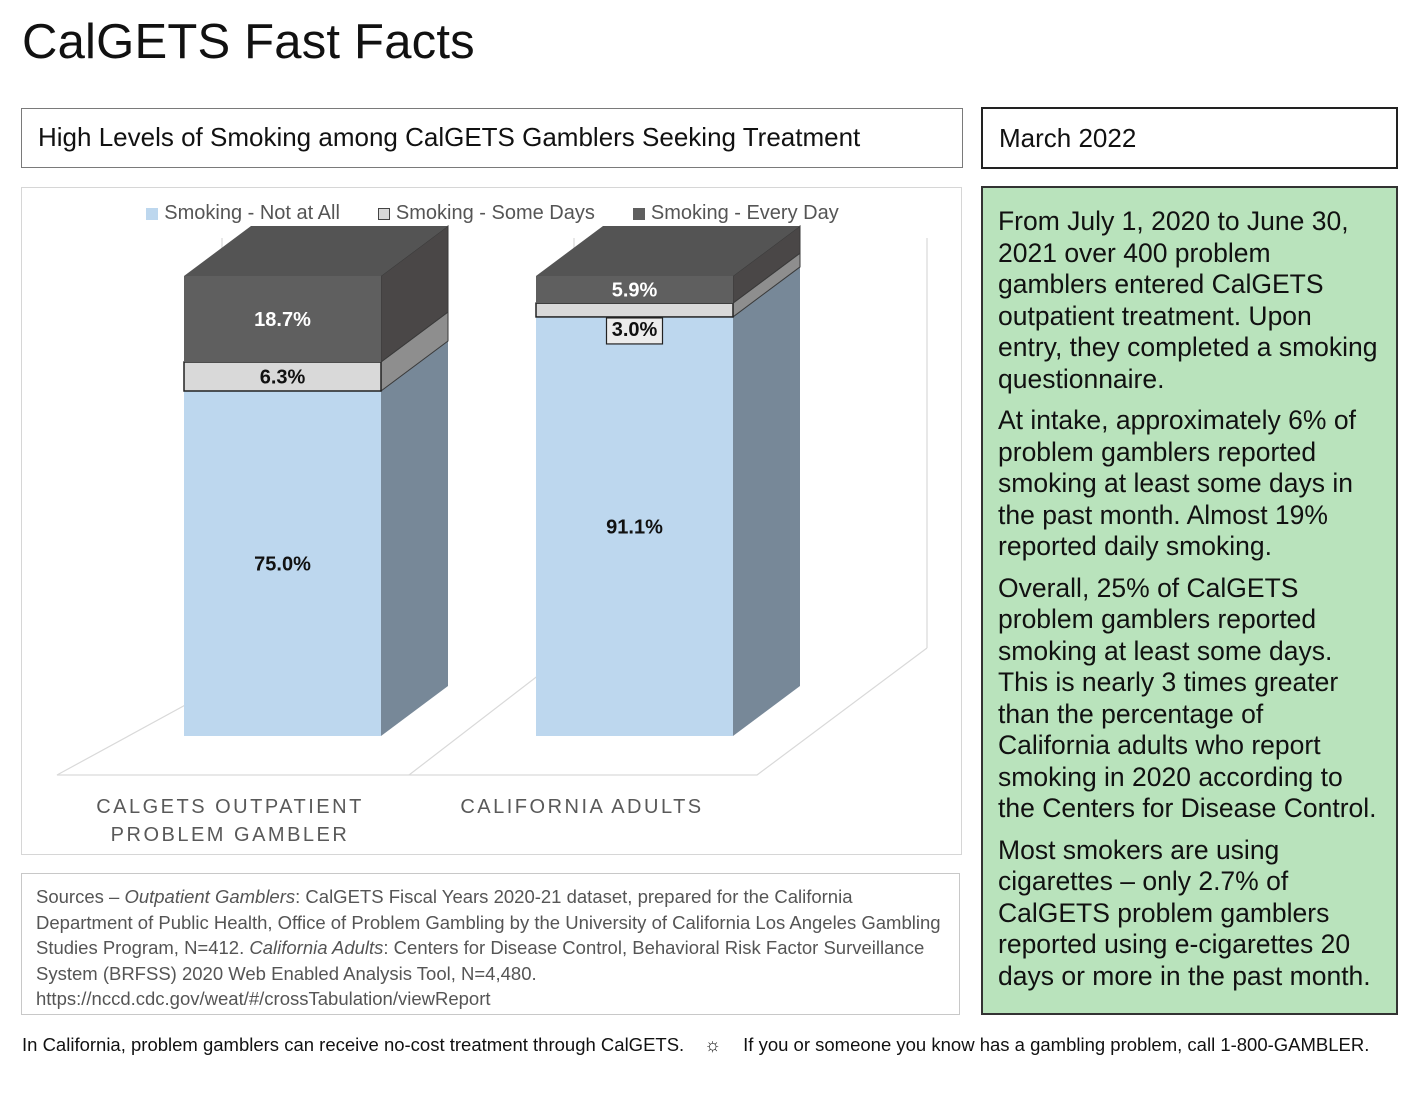  I want to click on legend-item-not-at-all: Smoking - Not at All, so click(243, 213).